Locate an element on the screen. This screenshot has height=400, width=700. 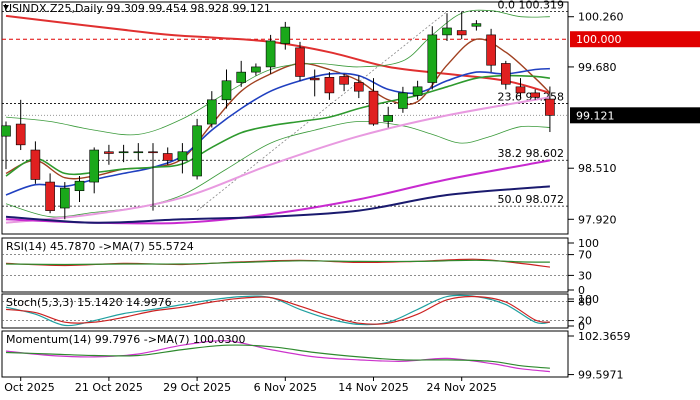
level-price-label: 100.000 is located at coordinates (599, 39).